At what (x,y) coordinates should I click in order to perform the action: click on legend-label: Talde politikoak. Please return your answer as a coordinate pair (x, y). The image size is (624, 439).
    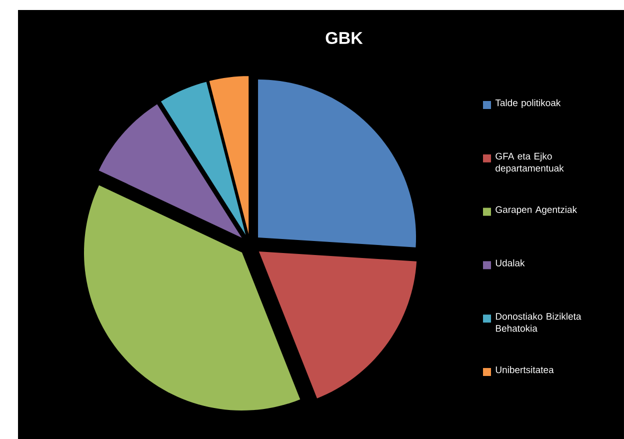
    Looking at the image, I should click on (528, 103).